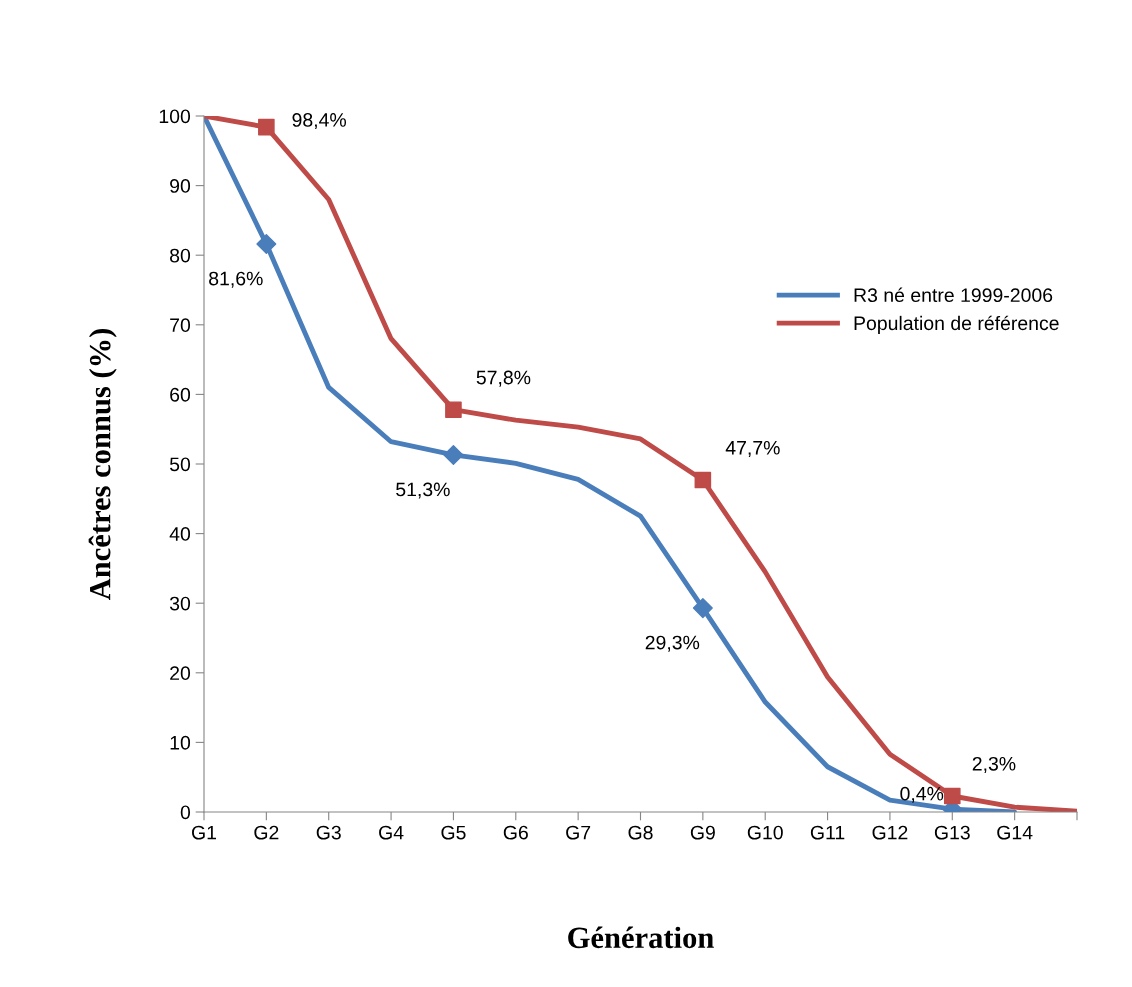  Describe the element at coordinates (180, 673) in the screenshot. I see `y-tick-label: 20` at that location.